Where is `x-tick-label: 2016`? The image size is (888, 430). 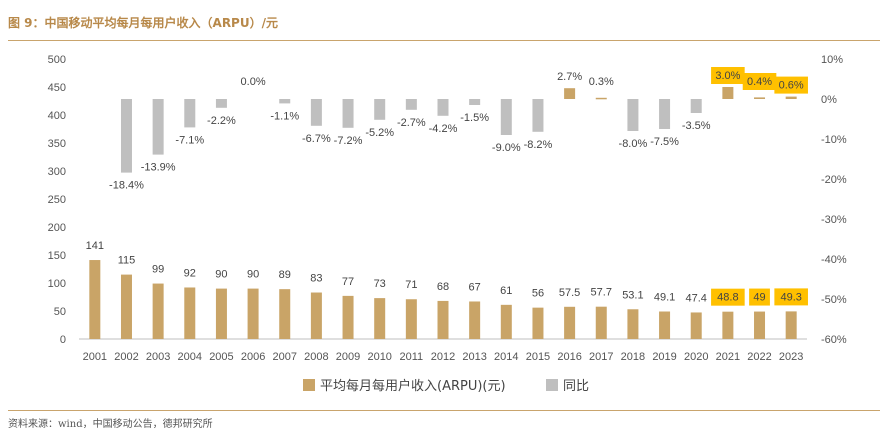
x-tick-label: 2016 is located at coordinates (569, 357).